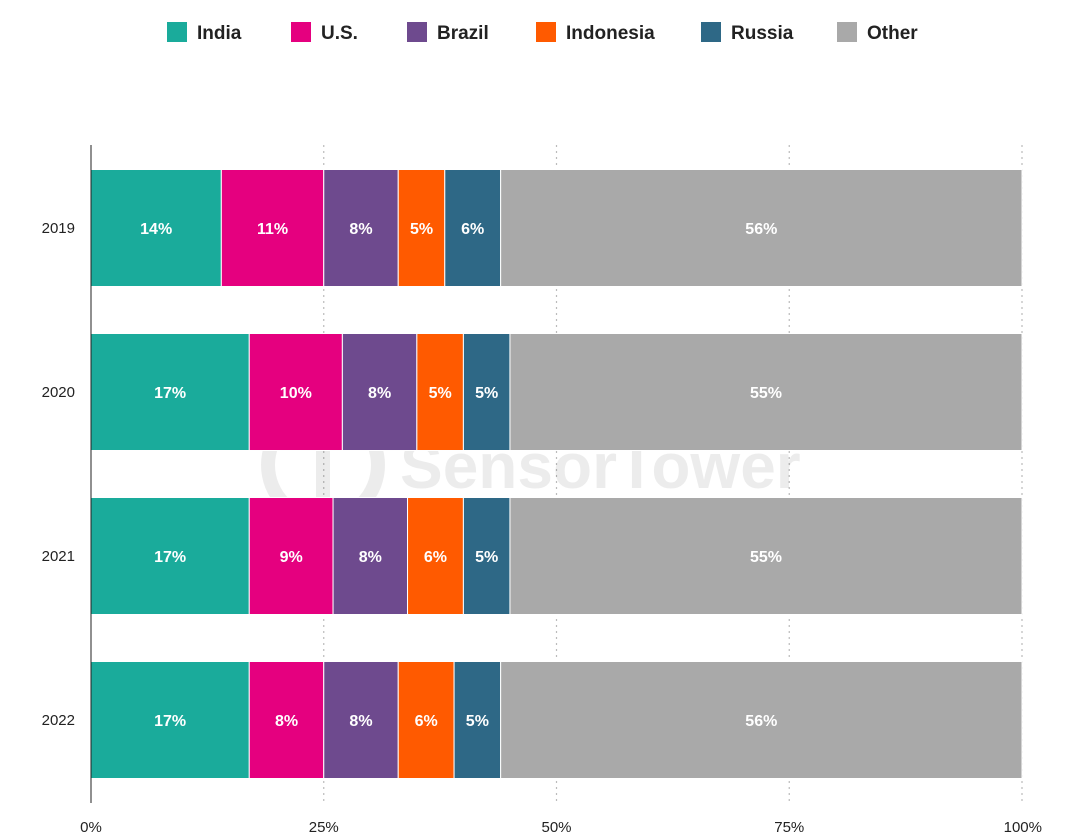  Describe the element at coordinates (711, 32) in the screenshot. I see `legend-swatch-russia` at that location.